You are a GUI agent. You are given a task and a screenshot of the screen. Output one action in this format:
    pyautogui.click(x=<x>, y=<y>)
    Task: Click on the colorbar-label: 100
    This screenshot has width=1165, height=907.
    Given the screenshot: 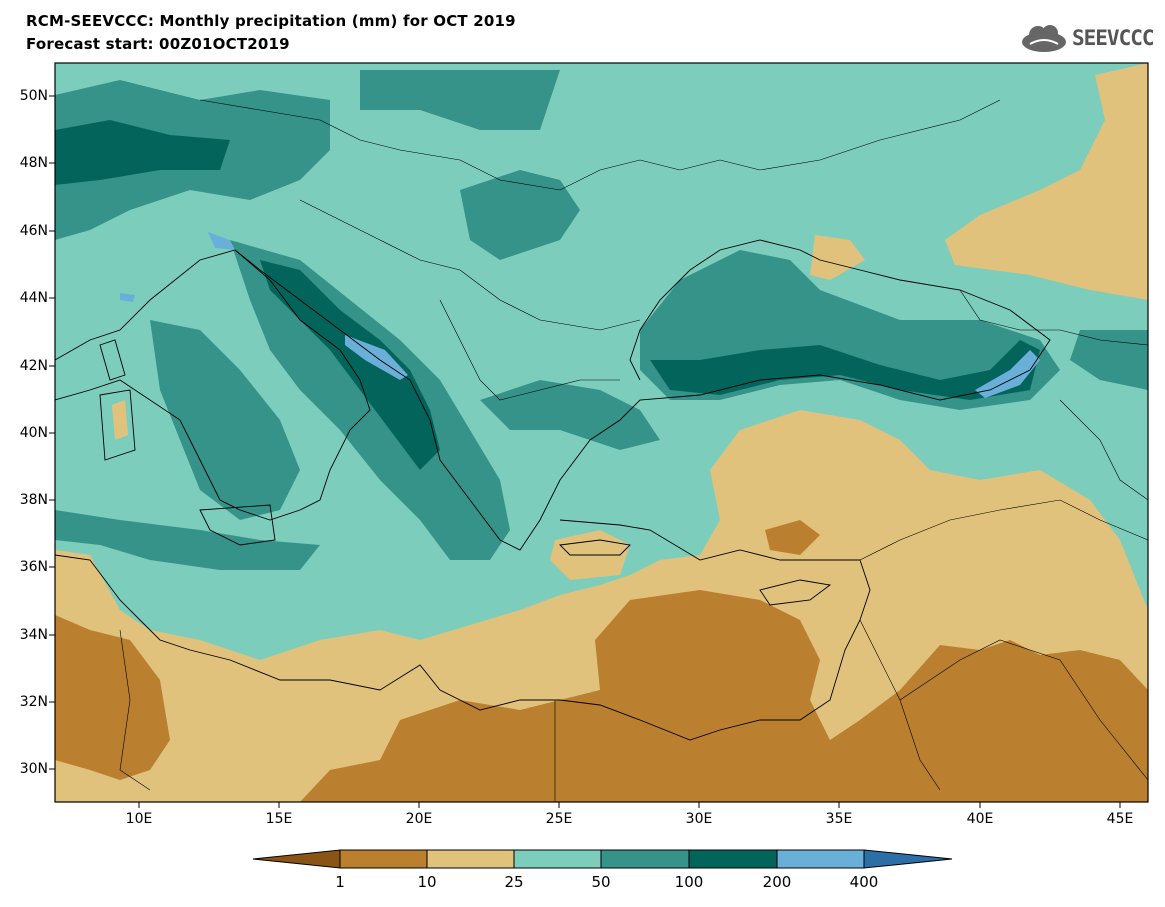 What is the action you would take?
    pyautogui.click(x=689, y=882)
    